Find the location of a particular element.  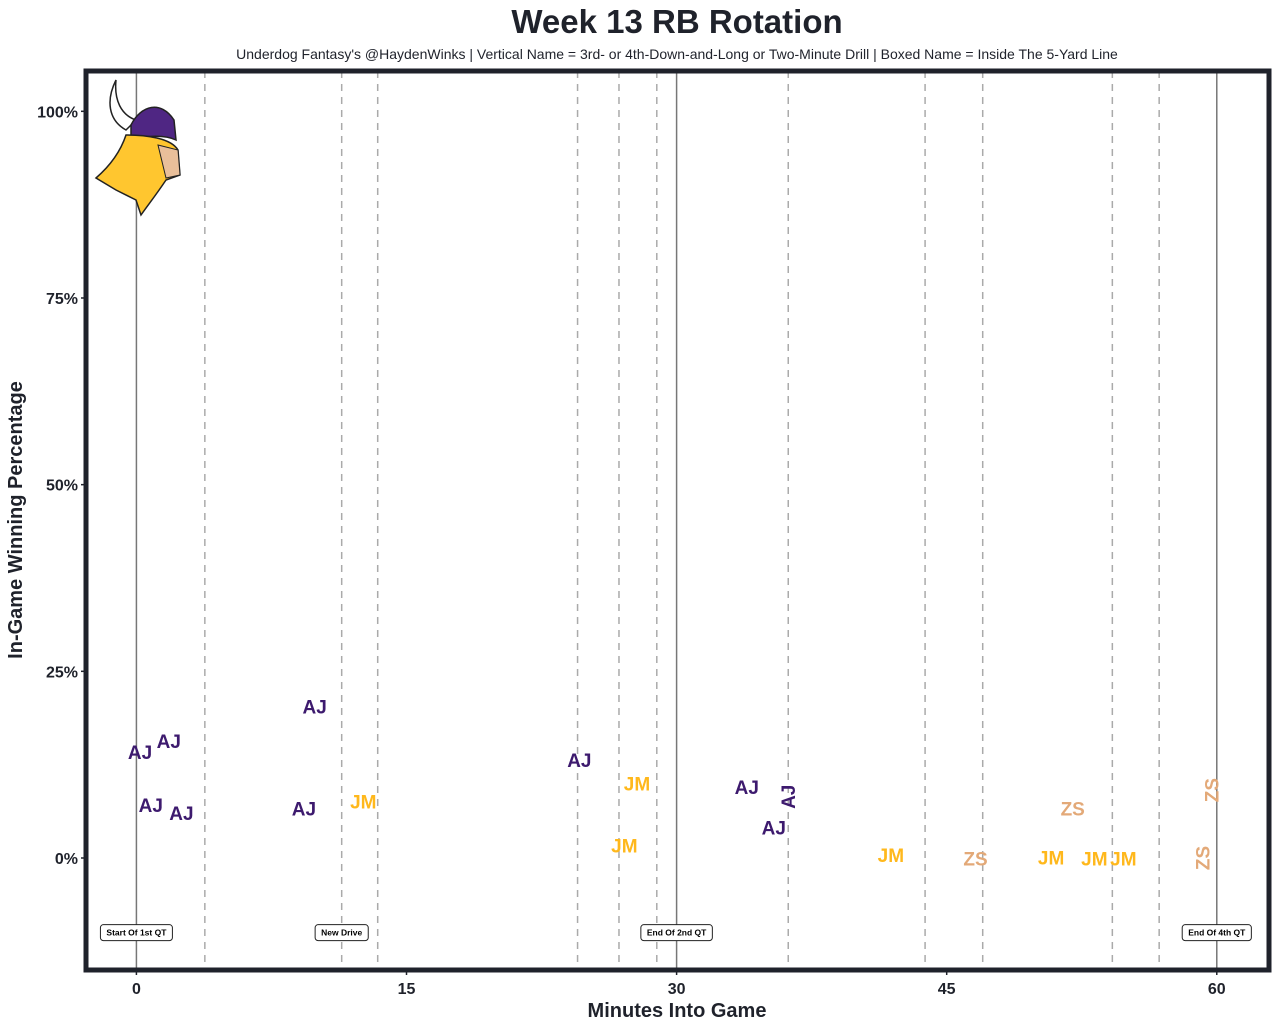

annotation: End Of 4th QT is located at coordinates (1216, 933).